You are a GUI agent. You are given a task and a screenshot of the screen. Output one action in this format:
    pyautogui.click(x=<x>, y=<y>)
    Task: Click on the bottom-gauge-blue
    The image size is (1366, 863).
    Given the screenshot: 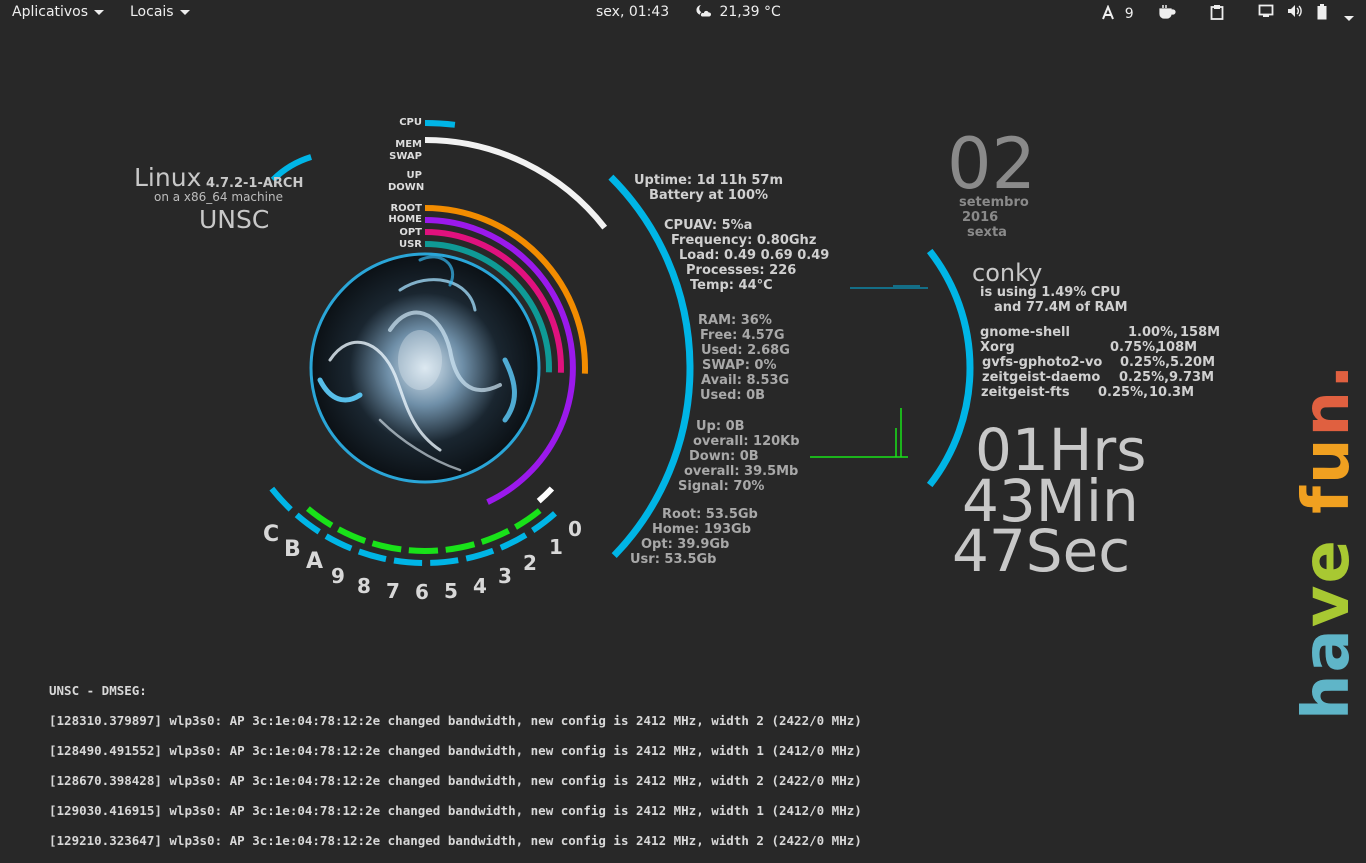 What is the action you would take?
    pyautogui.click(x=413, y=526)
    